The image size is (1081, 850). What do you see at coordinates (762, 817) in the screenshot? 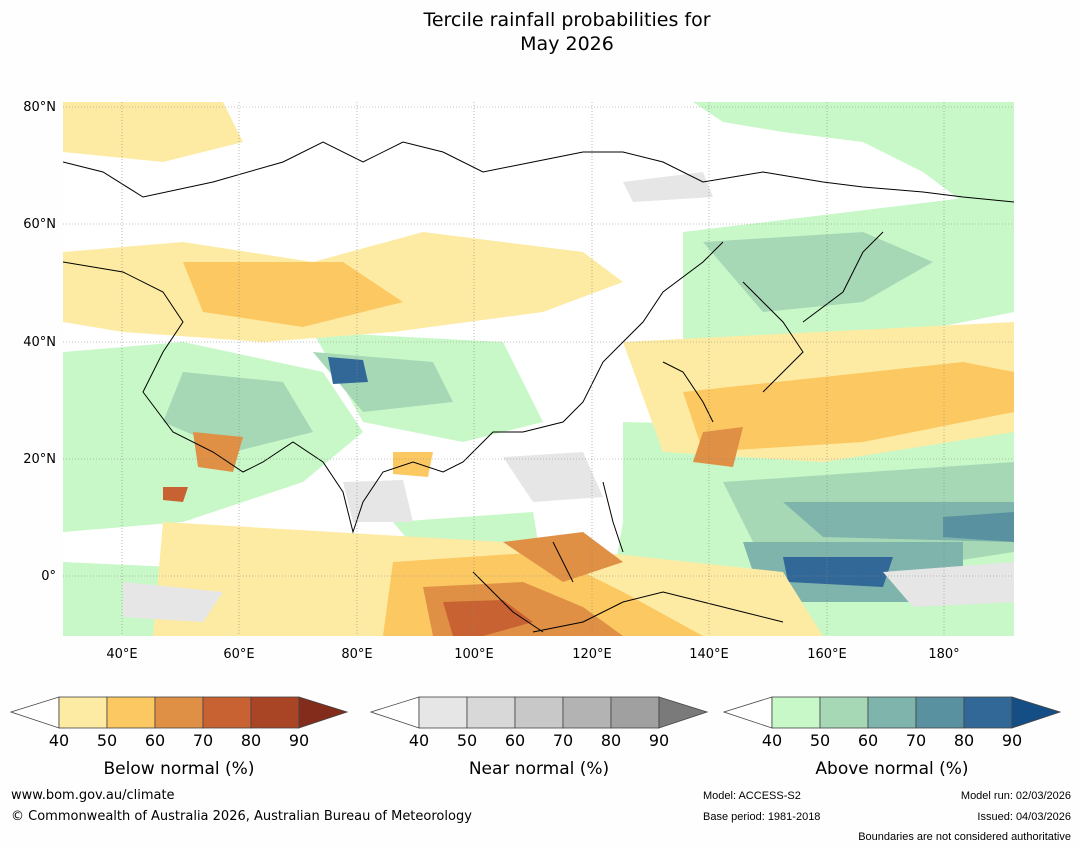
I see `base-period-text: Base period: 1981-2018` at bounding box center [762, 817].